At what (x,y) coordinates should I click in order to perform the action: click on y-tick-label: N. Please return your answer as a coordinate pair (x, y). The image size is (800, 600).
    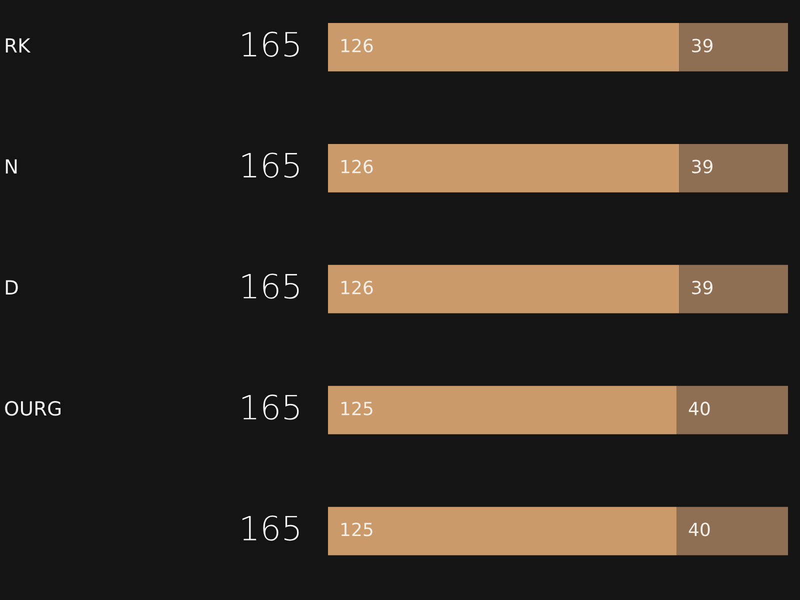
    Looking at the image, I should click on (11, 166).